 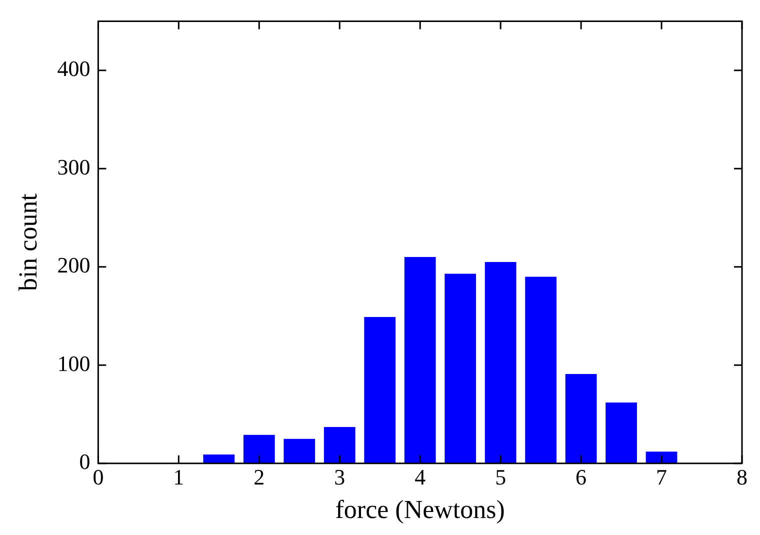 What do you see at coordinates (73, 363) in the screenshot?
I see `y-tick-label: 100` at bounding box center [73, 363].